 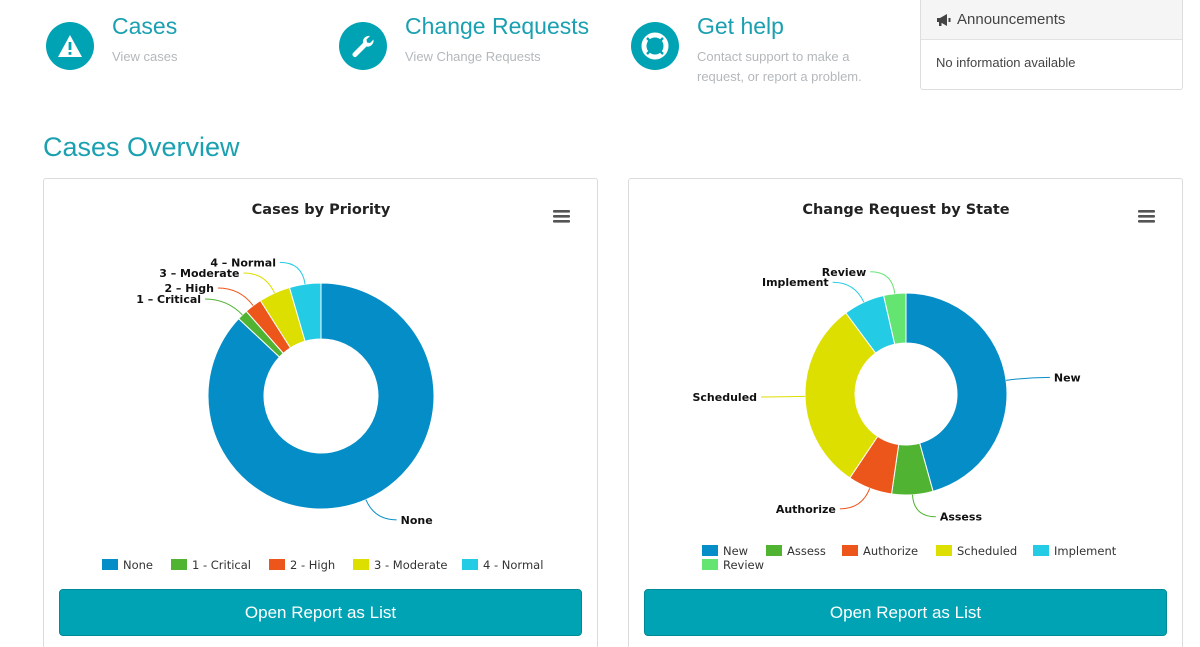 I want to click on legend-item: 1 - Critical, so click(x=211, y=565).